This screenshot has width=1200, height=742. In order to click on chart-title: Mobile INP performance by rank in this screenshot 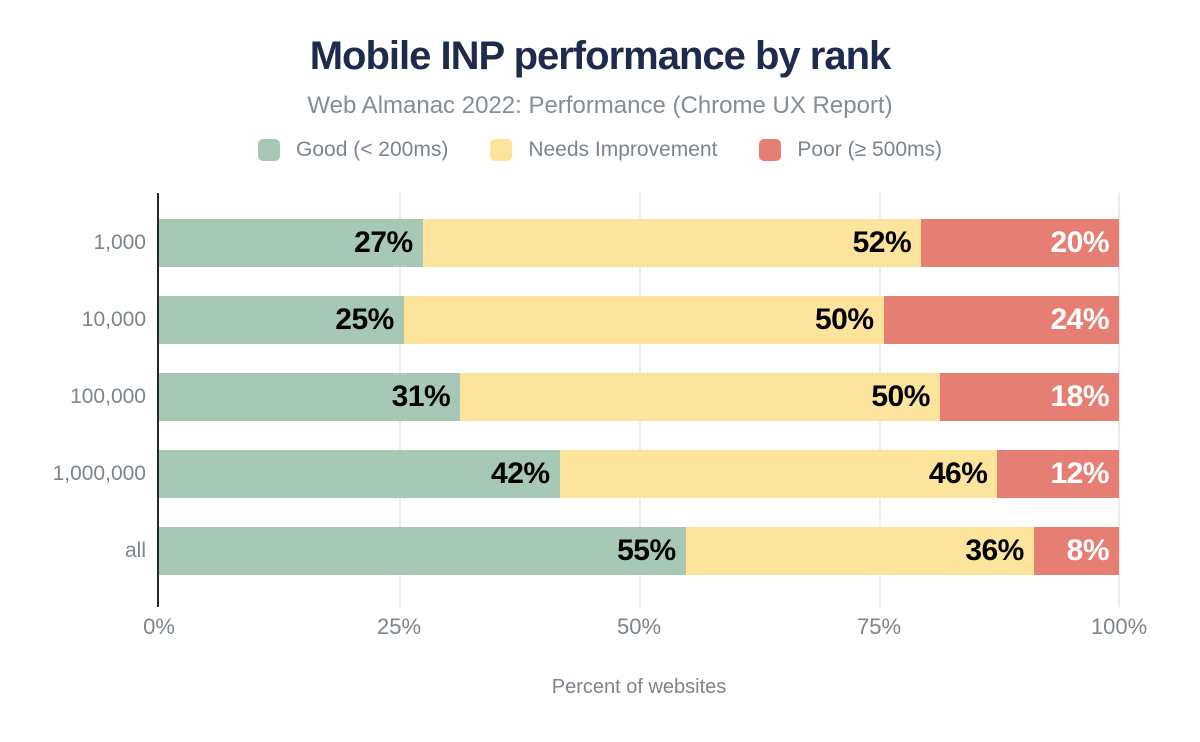, I will do `click(600, 56)`.